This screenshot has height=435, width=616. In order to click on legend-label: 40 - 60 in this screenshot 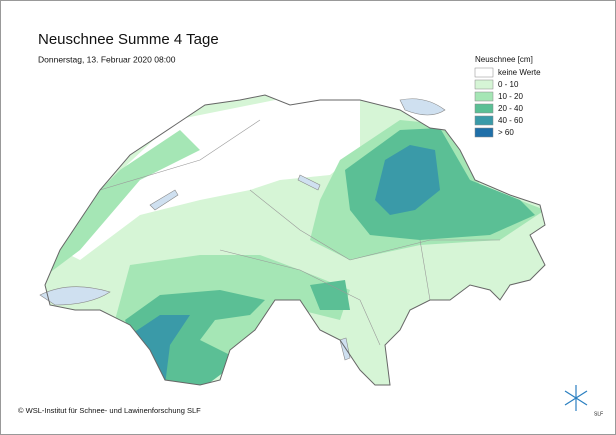, I will do `click(510, 120)`.